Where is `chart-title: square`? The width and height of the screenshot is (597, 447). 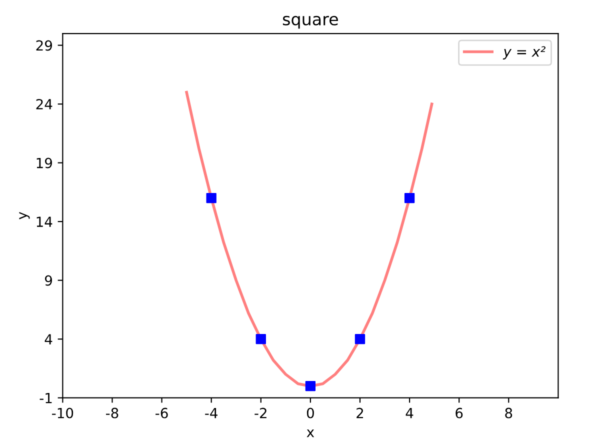
chart-title: square is located at coordinates (310, 22).